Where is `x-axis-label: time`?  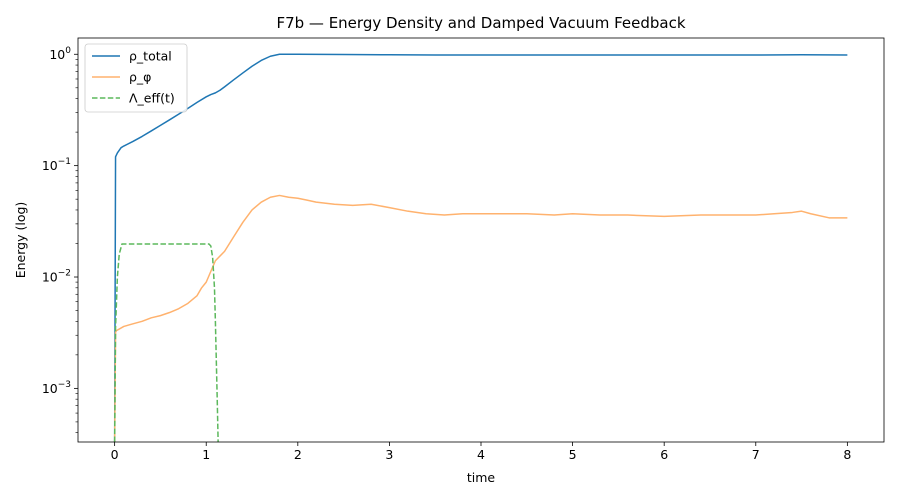 x-axis-label: time is located at coordinates (481, 477).